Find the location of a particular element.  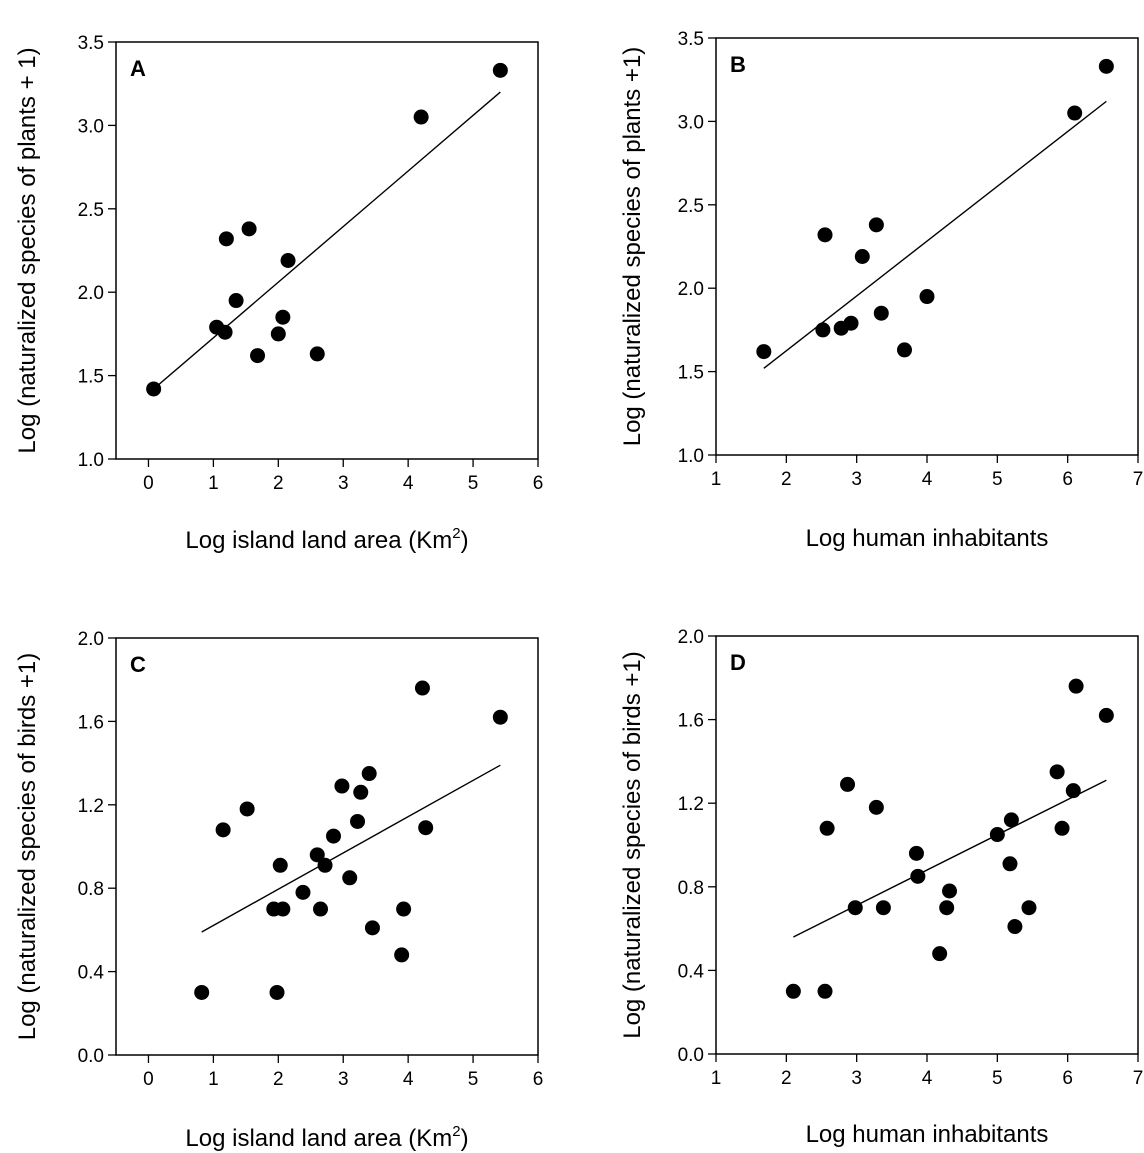

x-tick-label: 7 is located at coordinates (1138, 1078).